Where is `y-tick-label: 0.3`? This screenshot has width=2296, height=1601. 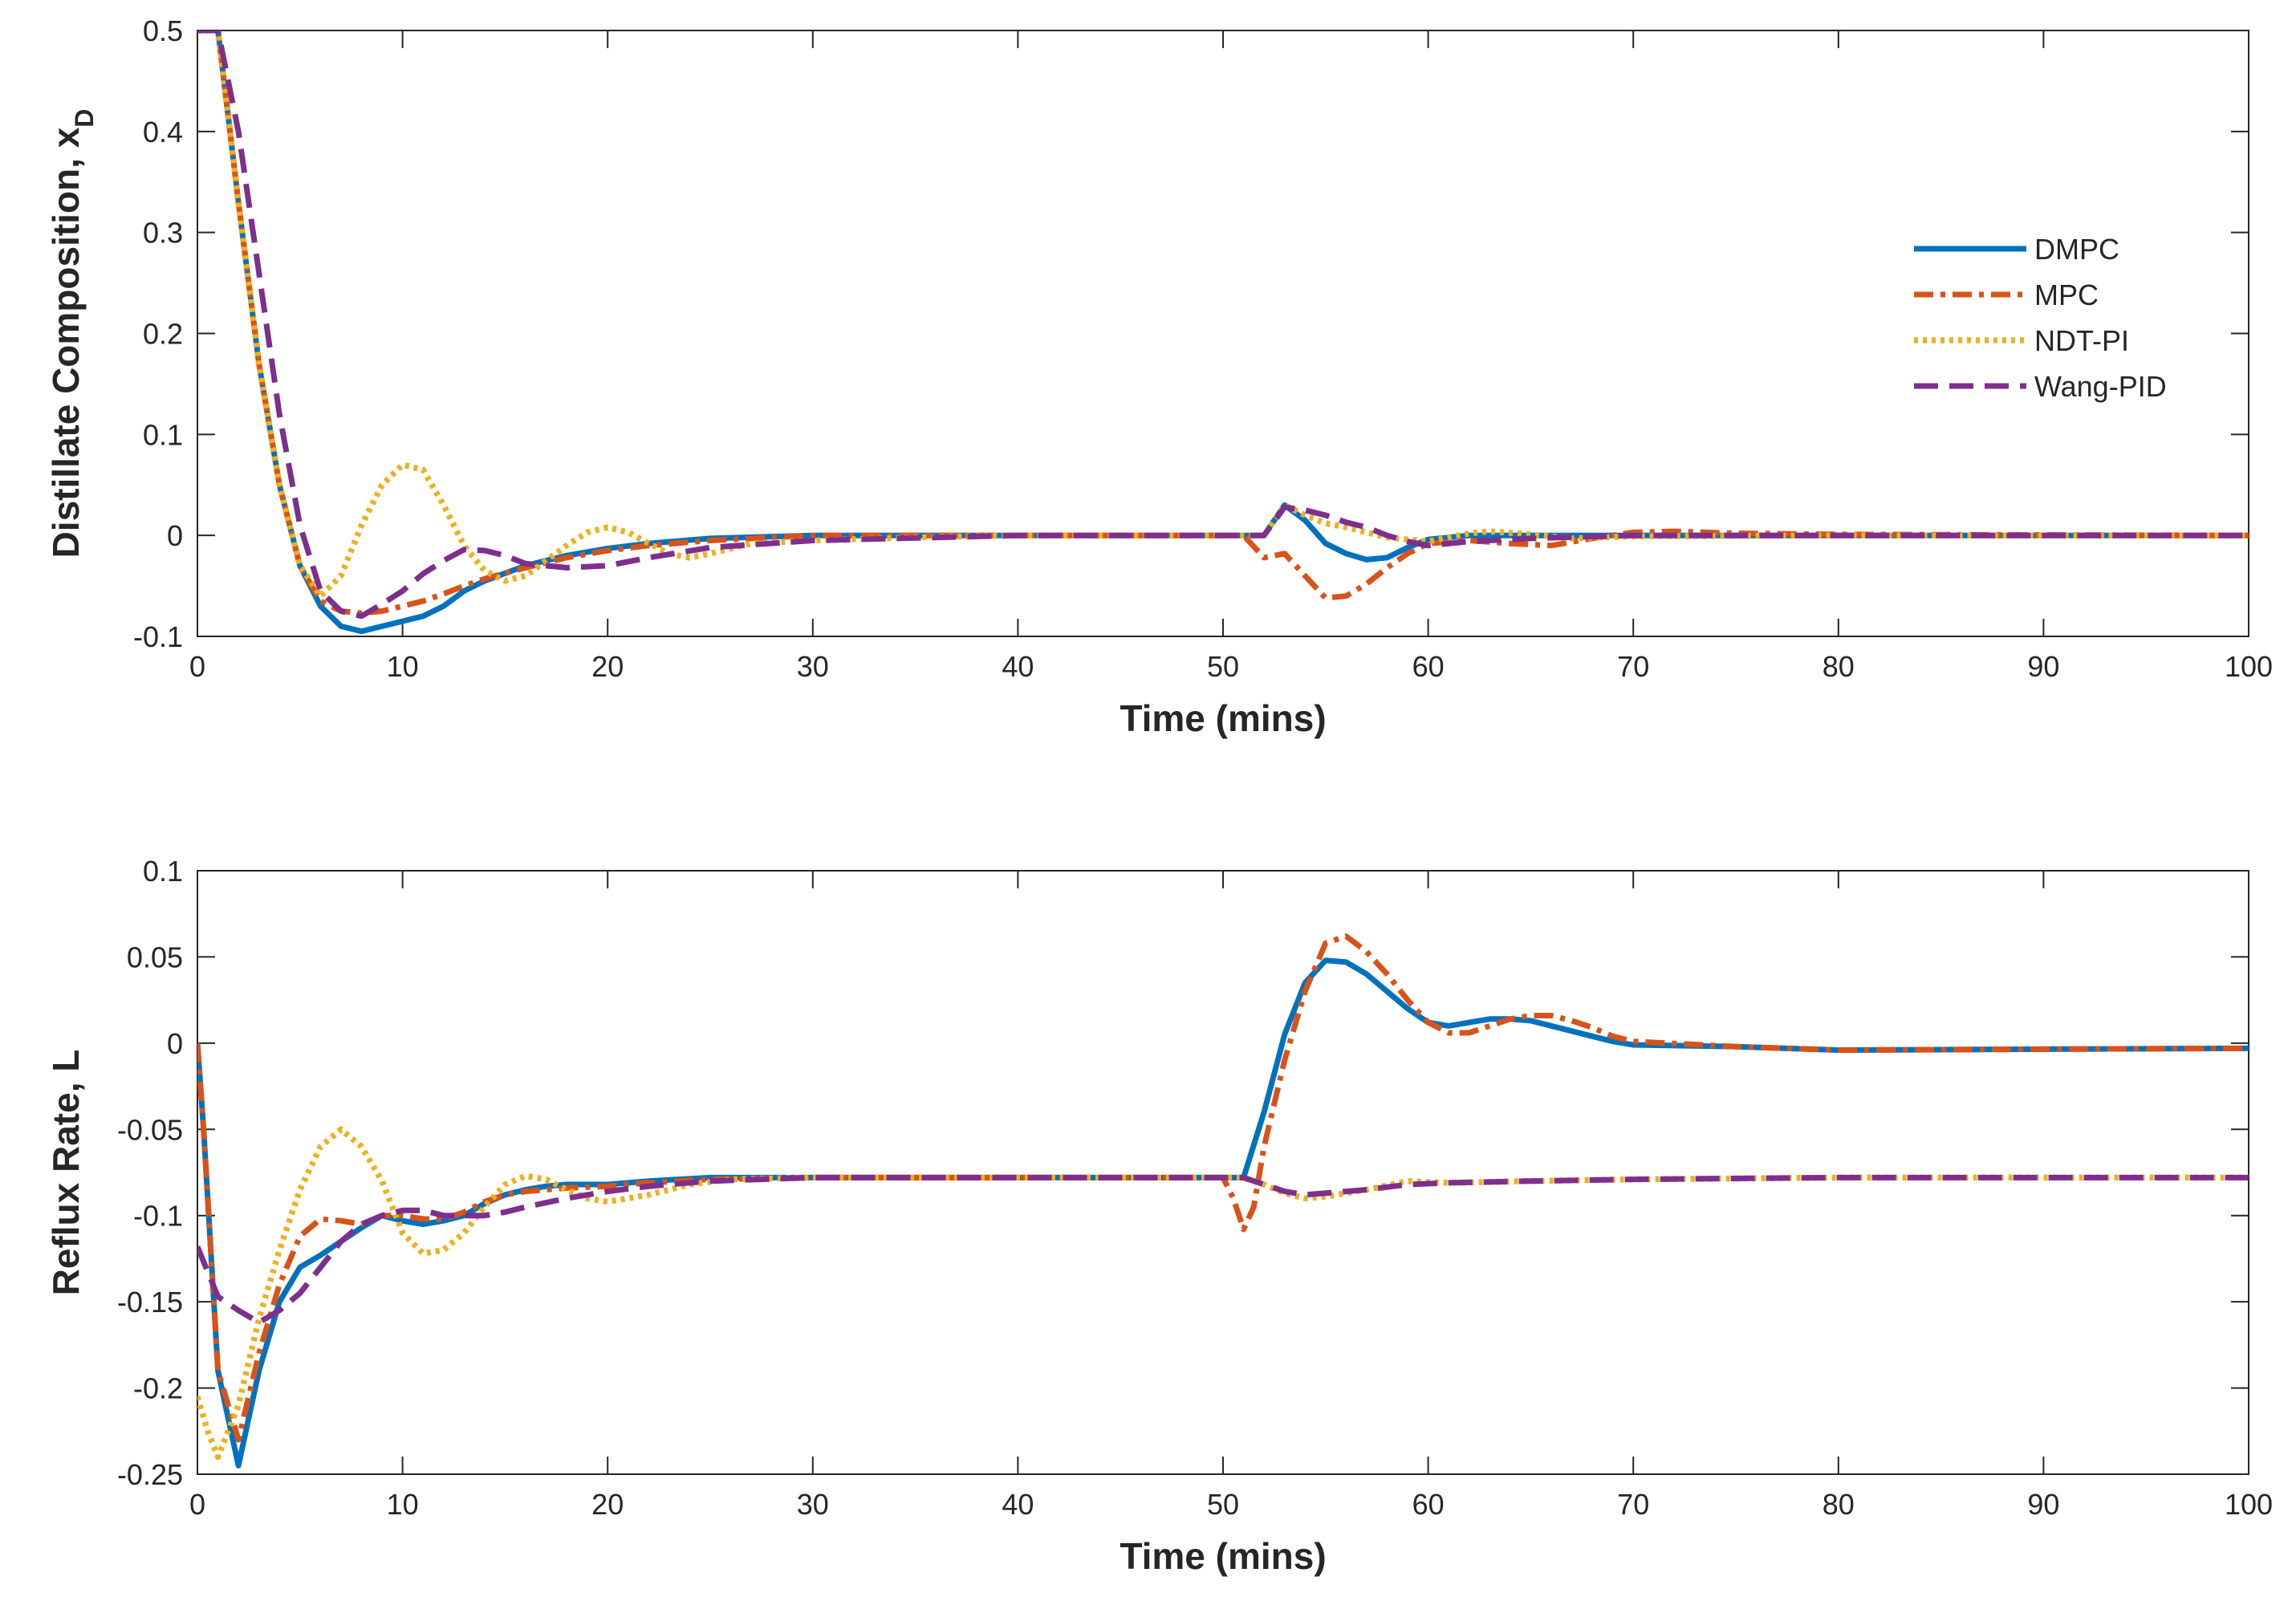
y-tick-label: 0.3 is located at coordinates (163, 233).